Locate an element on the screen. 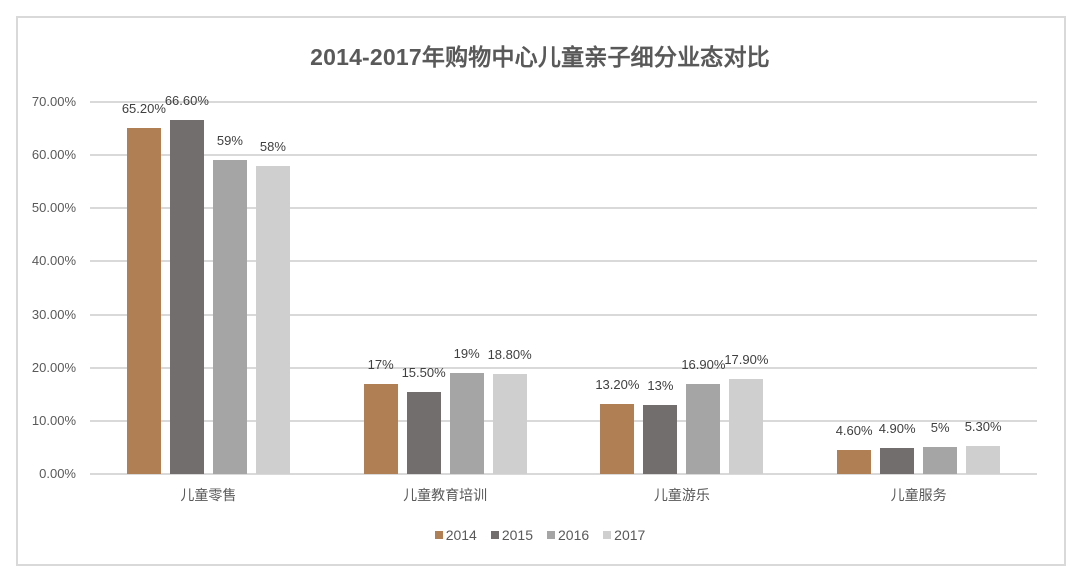  y-tick-label: 30.00% is located at coordinates (53, 314).